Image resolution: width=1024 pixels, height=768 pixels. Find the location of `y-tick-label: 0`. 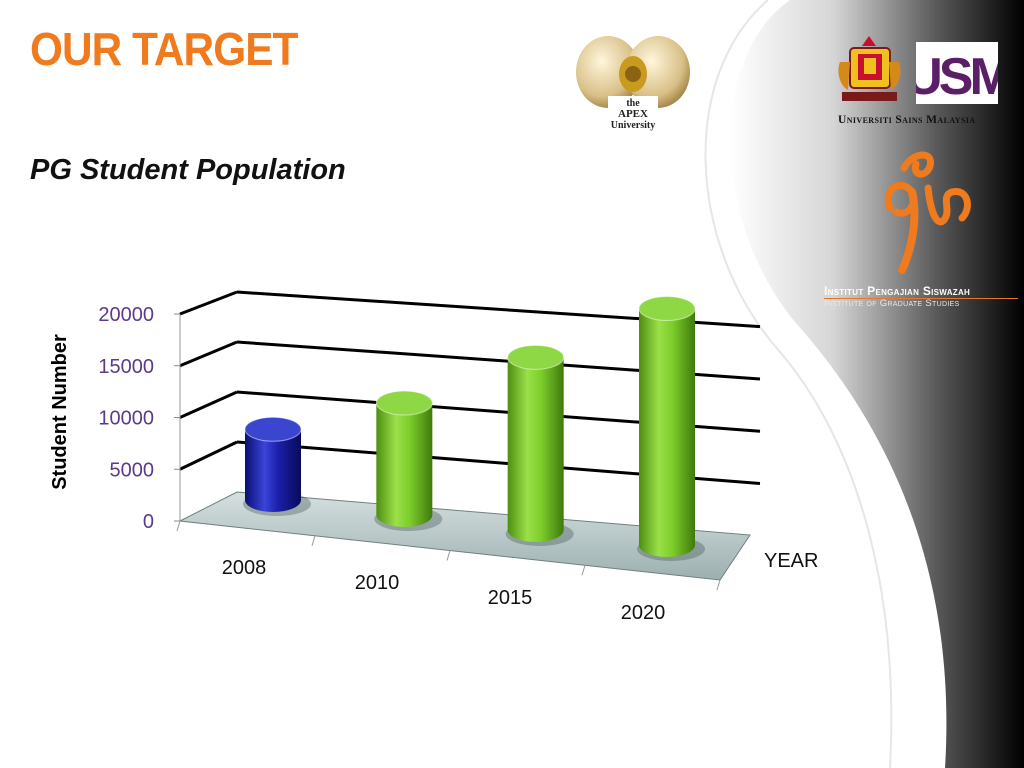

y-tick-label: 0 is located at coordinates (148, 522).